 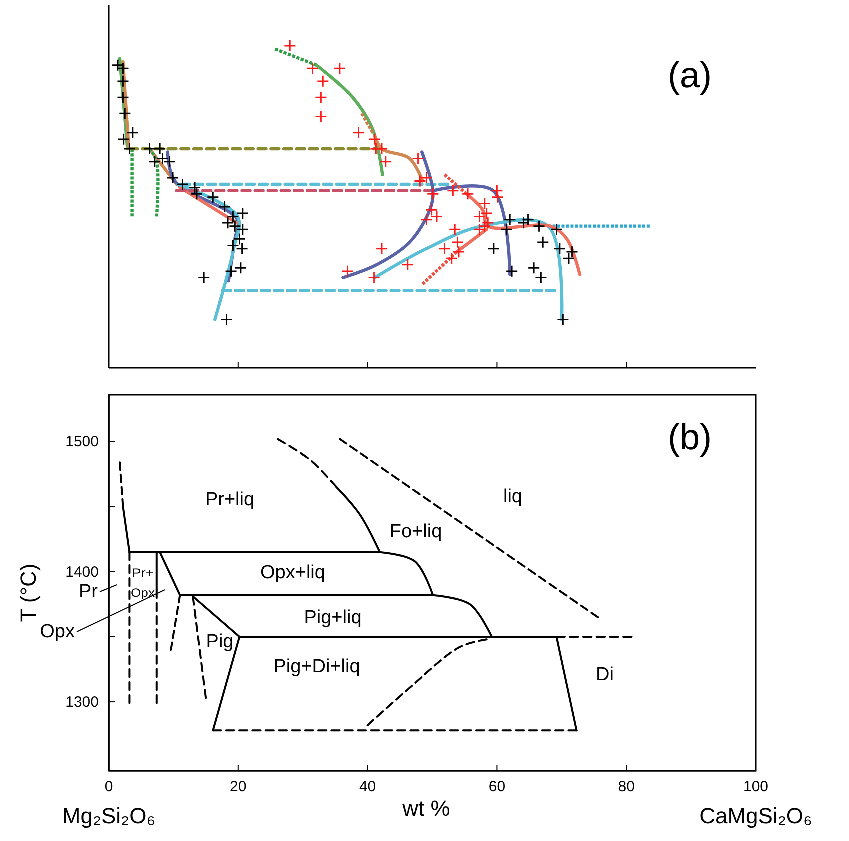 What do you see at coordinates (367, 787) in the screenshot?
I see `x-tick-label: 40` at bounding box center [367, 787].